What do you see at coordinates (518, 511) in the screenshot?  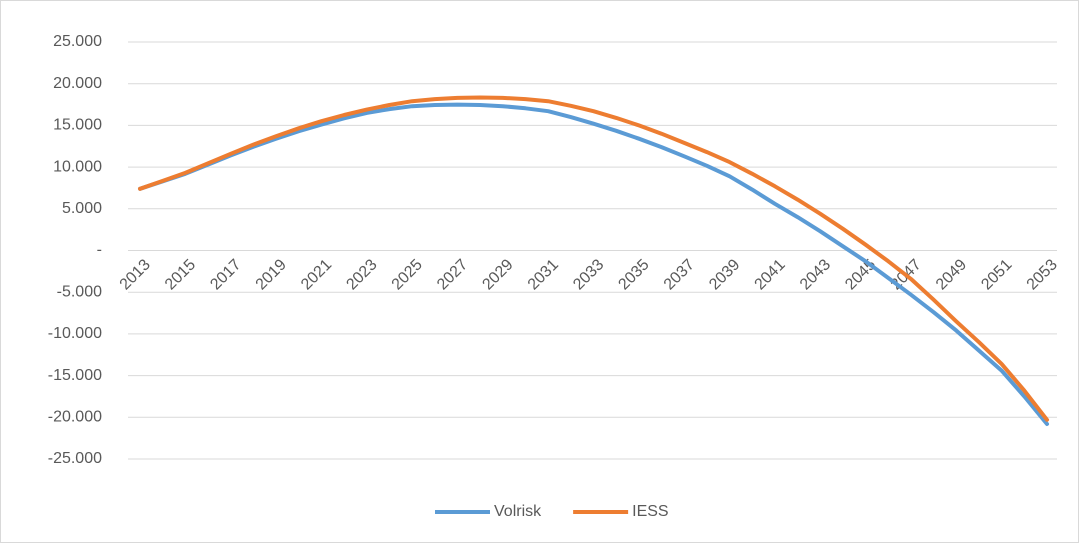 I see `legend-label: Volrisk` at bounding box center [518, 511].